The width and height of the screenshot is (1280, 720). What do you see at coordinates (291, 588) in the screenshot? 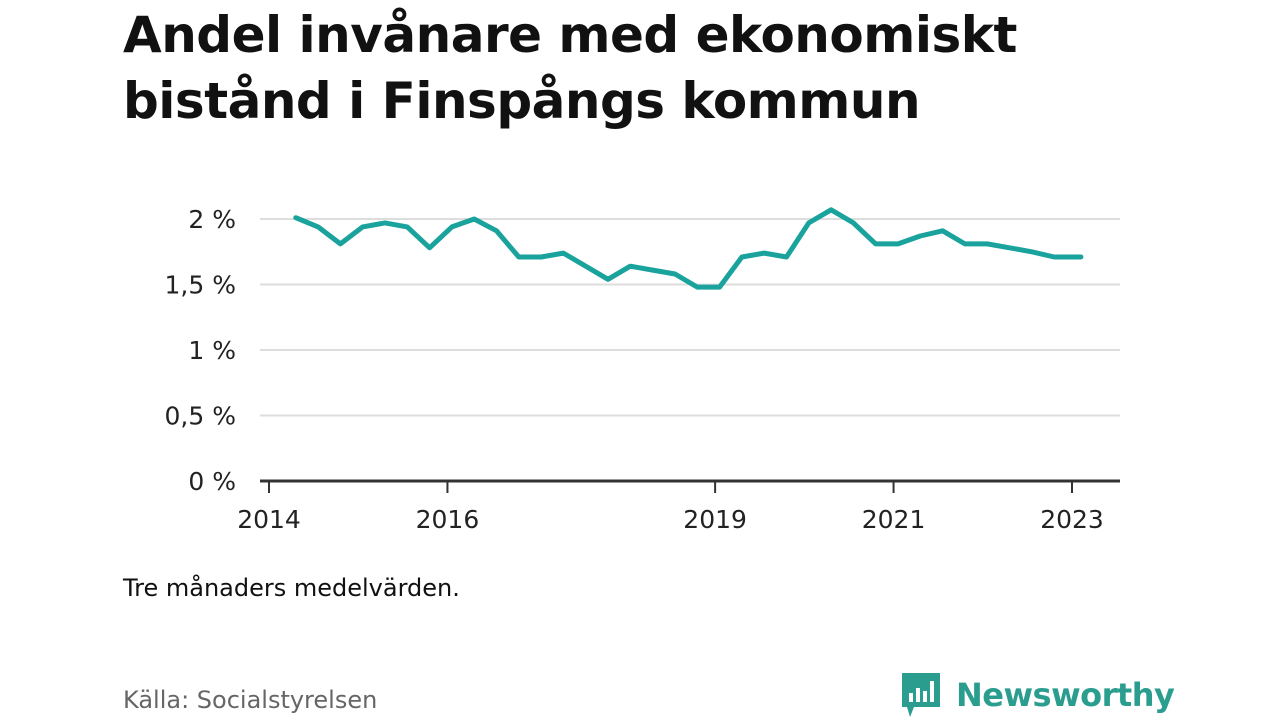
I see `chart-note: Tre månaders medelvärden.` at bounding box center [291, 588].